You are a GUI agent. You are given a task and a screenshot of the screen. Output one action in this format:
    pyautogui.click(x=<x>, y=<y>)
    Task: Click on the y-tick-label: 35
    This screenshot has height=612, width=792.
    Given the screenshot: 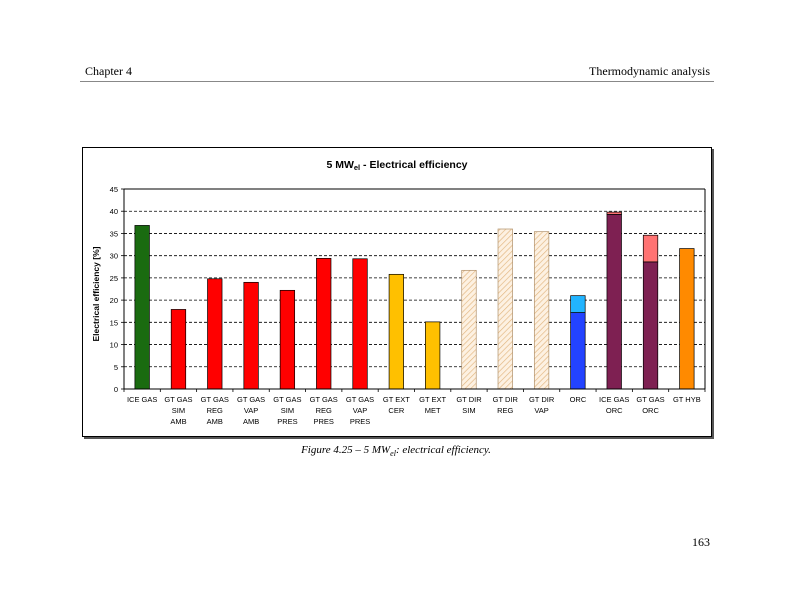 What is the action you would take?
    pyautogui.click(x=114, y=233)
    